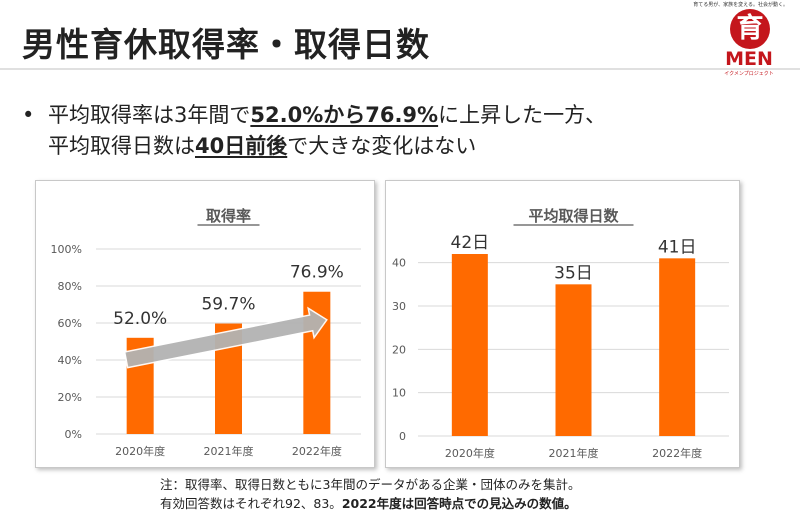  Describe the element at coordinates (573, 216) in the screenshot. I see `chart-title: 平均取得日数` at that location.